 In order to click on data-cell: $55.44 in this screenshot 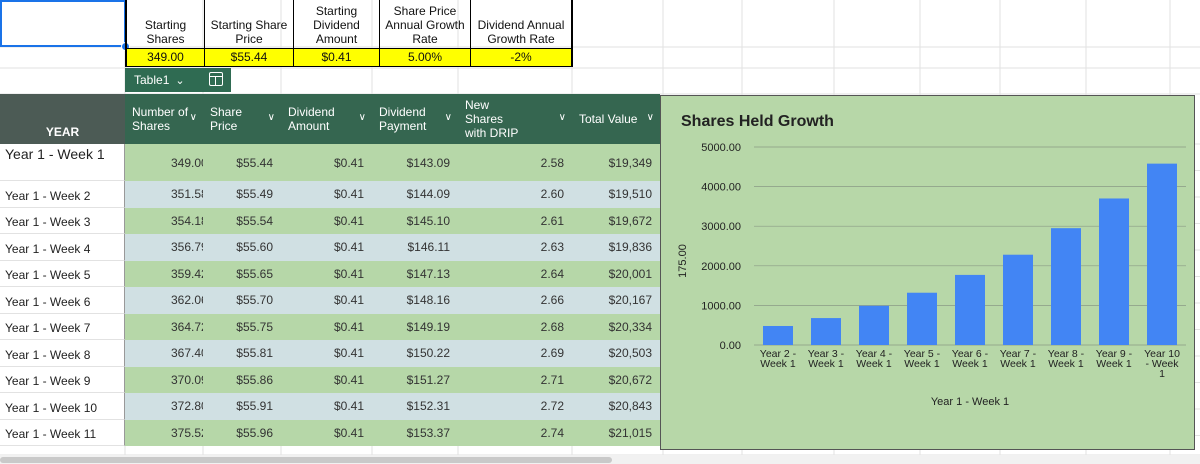, I will do `click(242, 162)`.